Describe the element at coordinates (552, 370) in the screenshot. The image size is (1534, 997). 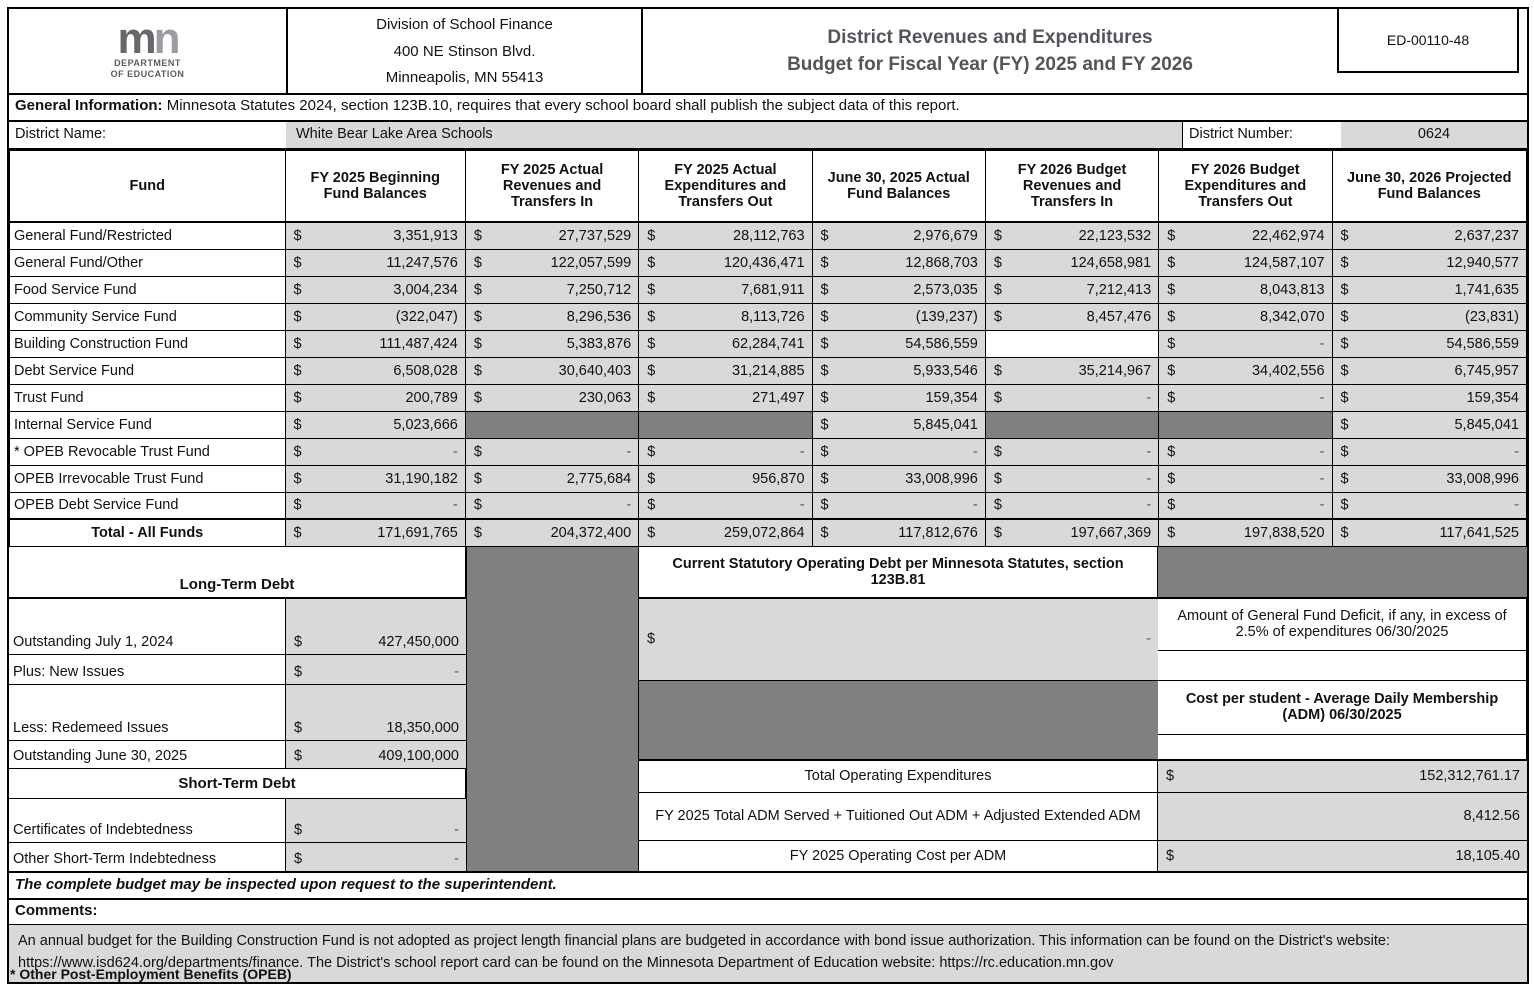
I see `amount-cell: $30,640,403` at that location.